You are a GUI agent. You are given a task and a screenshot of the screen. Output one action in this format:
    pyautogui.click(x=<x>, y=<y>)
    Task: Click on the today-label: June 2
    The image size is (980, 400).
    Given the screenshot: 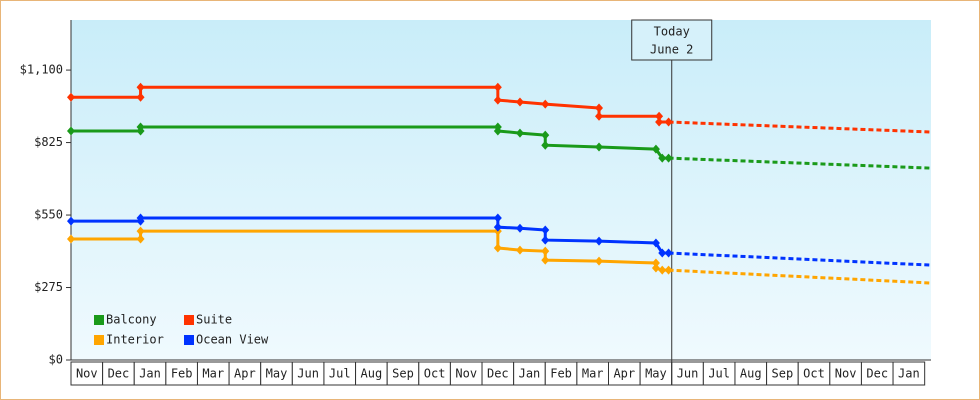 What is the action you would take?
    pyautogui.click(x=671, y=50)
    